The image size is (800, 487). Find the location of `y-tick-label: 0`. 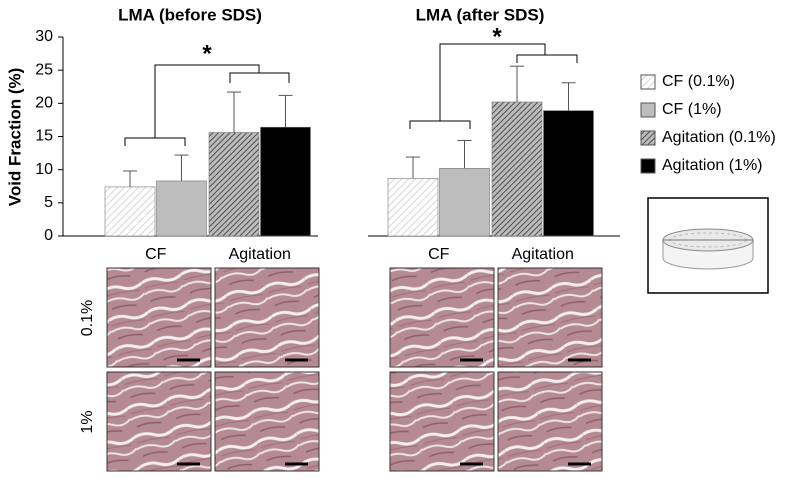

y-tick-label: 0 is located at coordinates (48, 235).